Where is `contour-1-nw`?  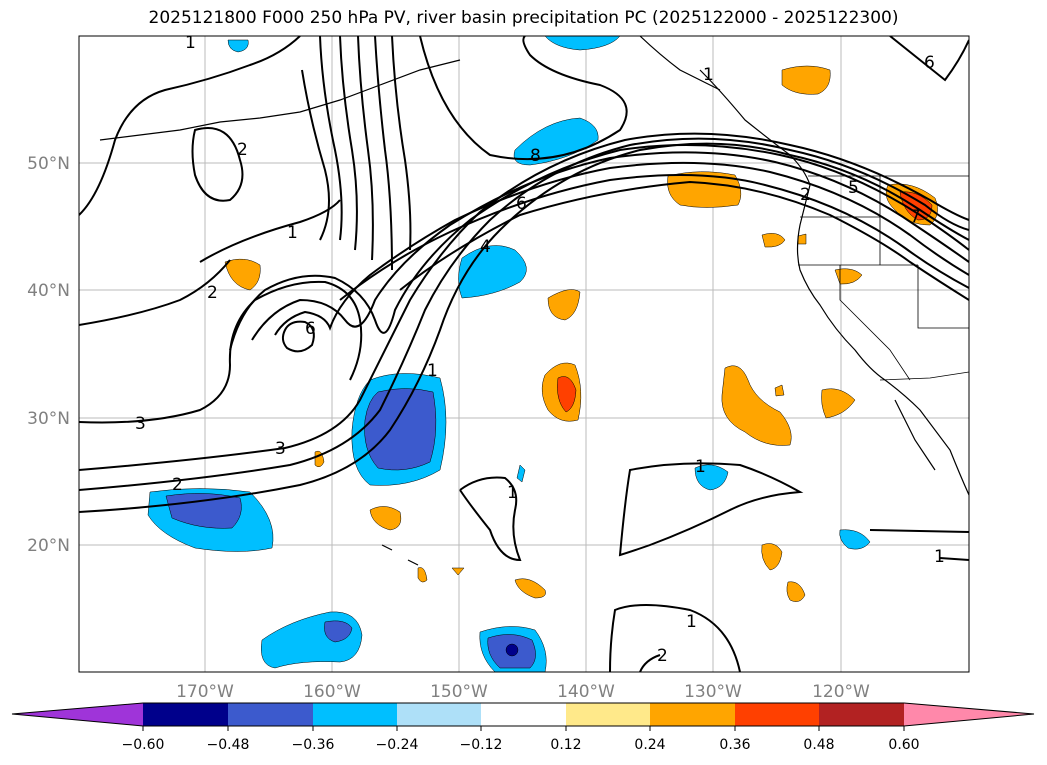 contour-1-nw is located at coordinates (190, 126).